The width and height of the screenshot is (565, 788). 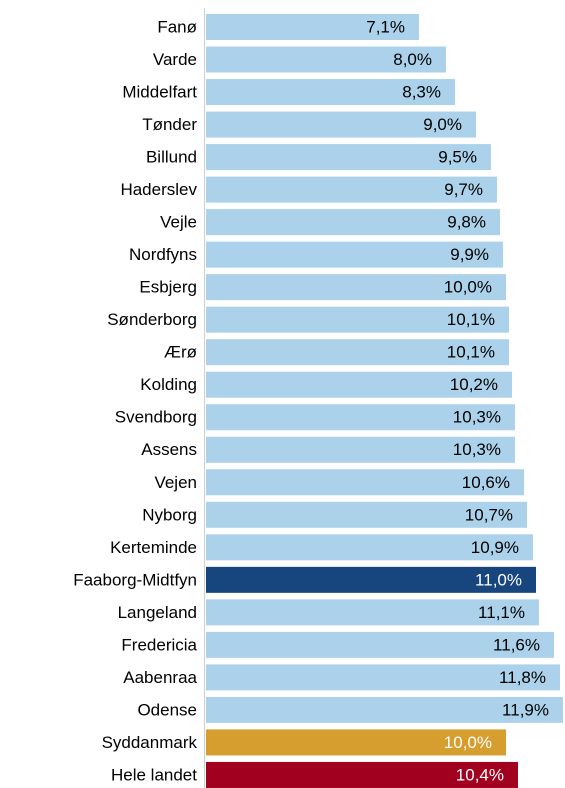 What do you see at coordinates (171, 157) in the screenshot?
I see `category-label: Billund` at bounding box center [171, 157].